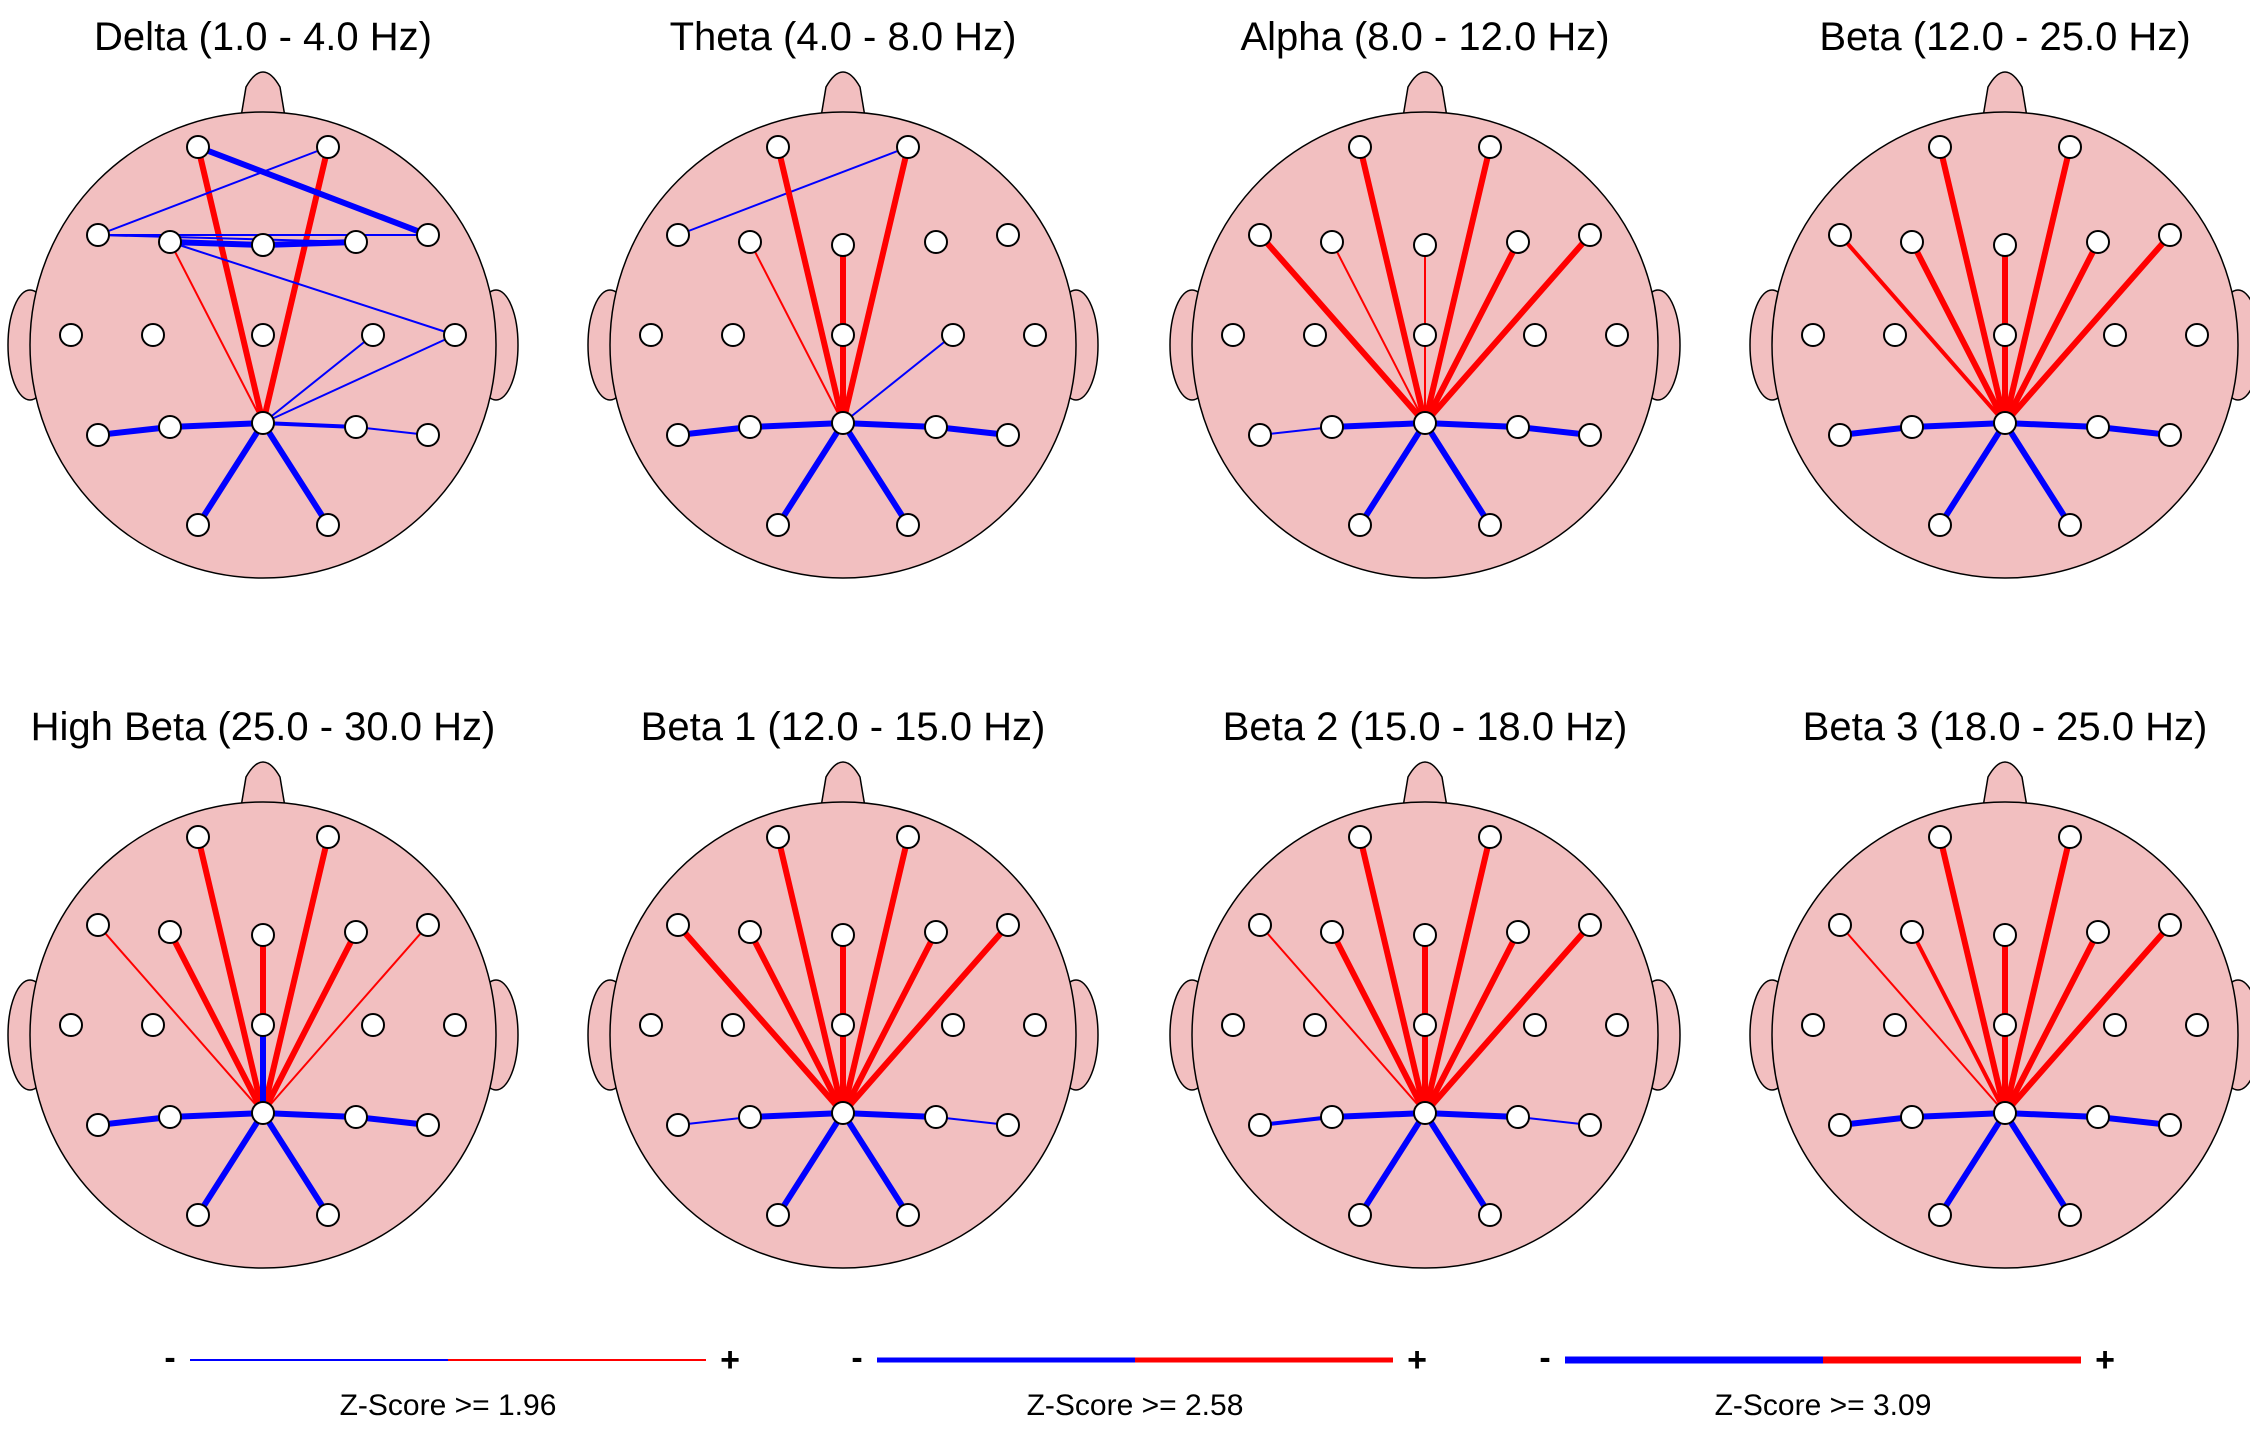 Image resolution: width=2250 pixels, height=1429 pixels. I want to click on connection-line-F8-Pz, so click(925, 1019).